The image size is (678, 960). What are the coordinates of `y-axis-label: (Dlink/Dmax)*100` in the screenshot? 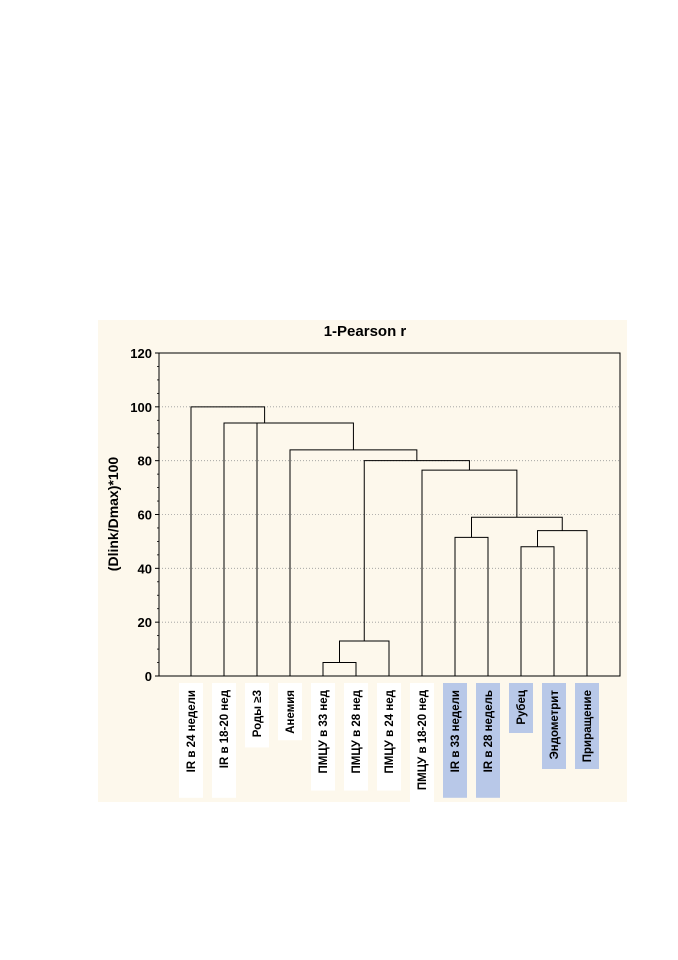 It's located at (113, 514).